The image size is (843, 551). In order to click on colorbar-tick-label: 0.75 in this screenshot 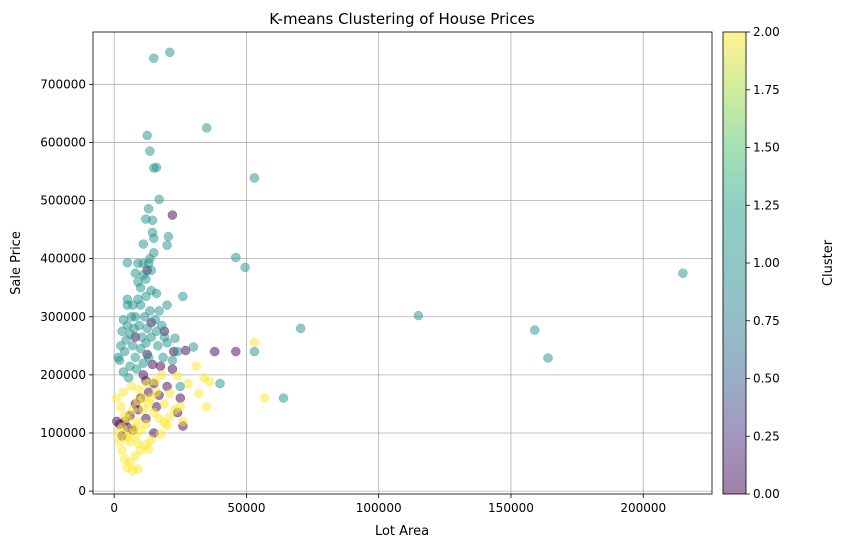, I will do `click(766, 321)`.